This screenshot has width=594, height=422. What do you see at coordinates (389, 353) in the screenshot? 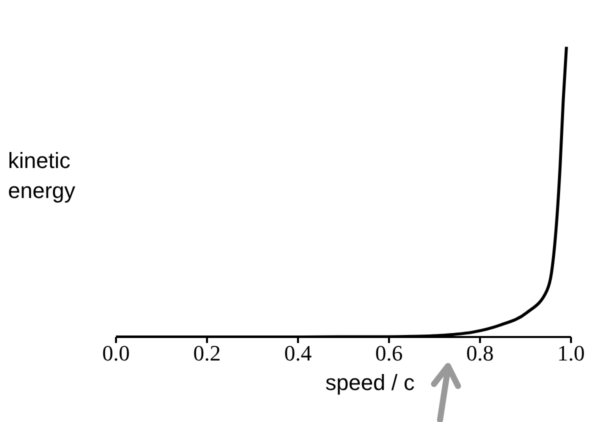
I see `x-tick-label: 0.6` at bounding box center [389, 353].